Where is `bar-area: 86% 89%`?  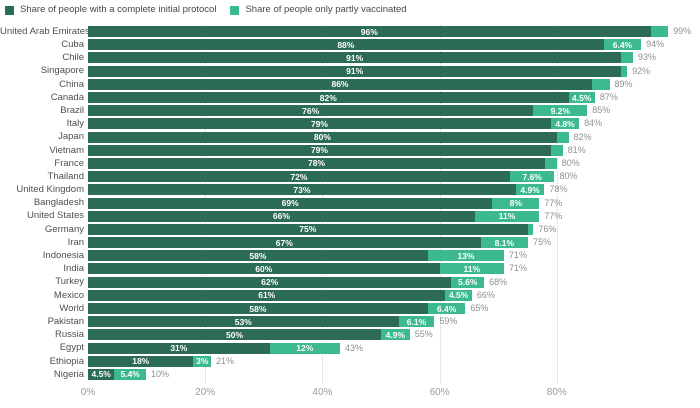 bar-area: 86% 89% is located at coordinates (360, 84).